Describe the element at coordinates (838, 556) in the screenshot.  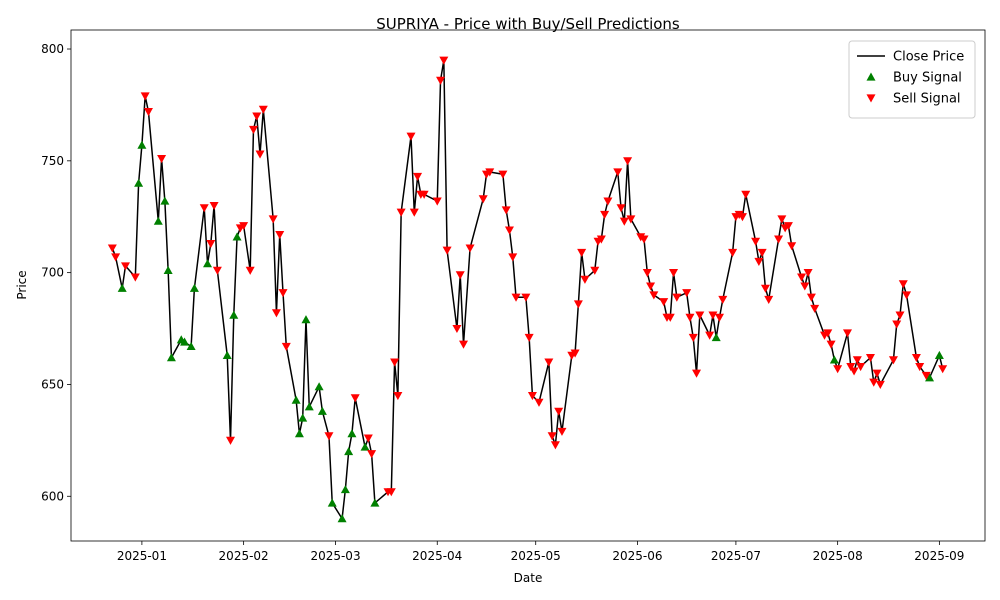
I see `x-tick-label: 2025-08` at that location.